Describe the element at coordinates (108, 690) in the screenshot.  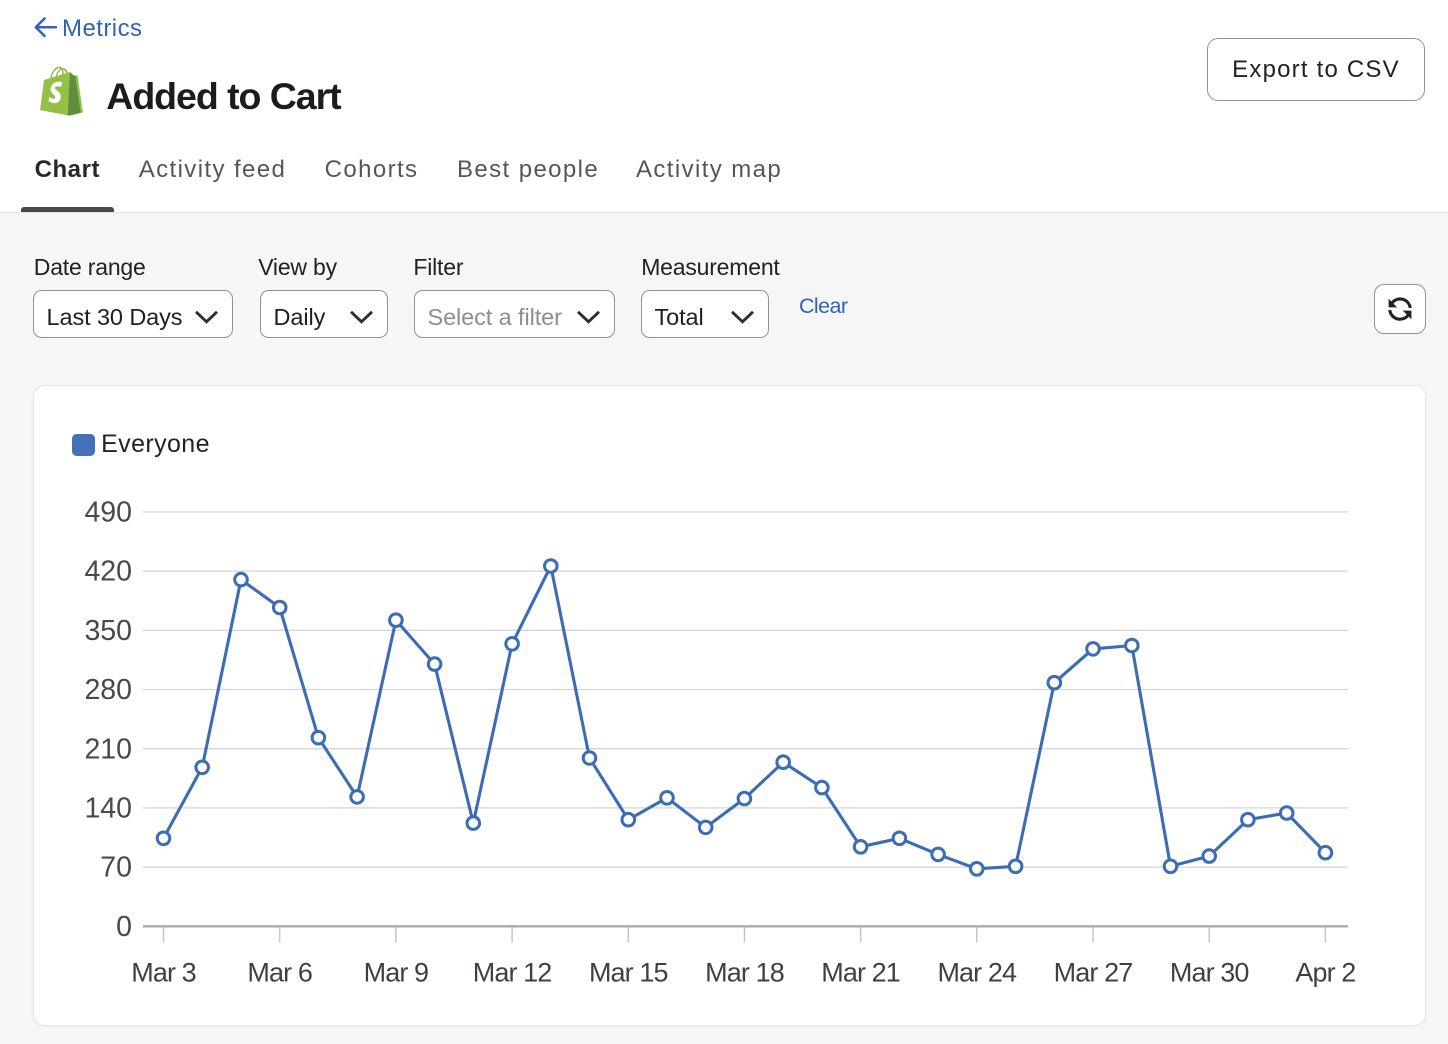
I see `svg-text: 280` at that location.